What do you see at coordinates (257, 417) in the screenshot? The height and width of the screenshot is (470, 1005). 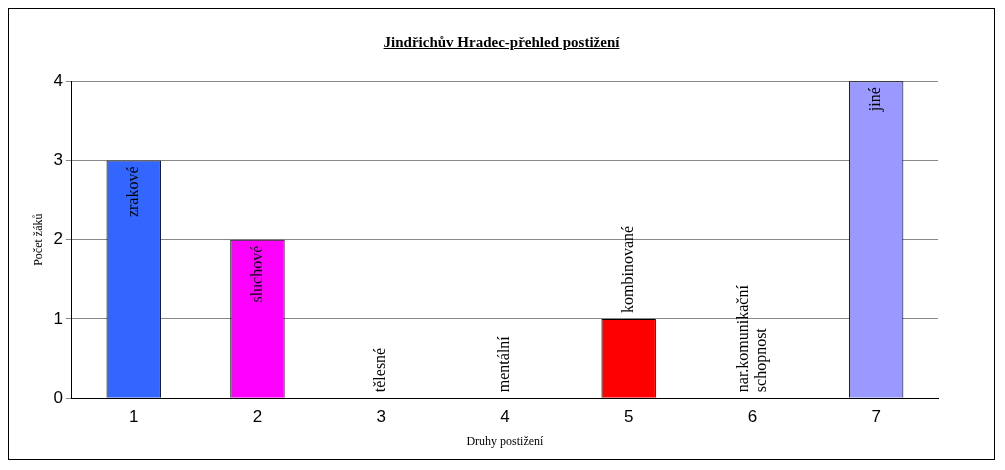 I see `x-tick-label: 2` at bounding box center [257, 417].